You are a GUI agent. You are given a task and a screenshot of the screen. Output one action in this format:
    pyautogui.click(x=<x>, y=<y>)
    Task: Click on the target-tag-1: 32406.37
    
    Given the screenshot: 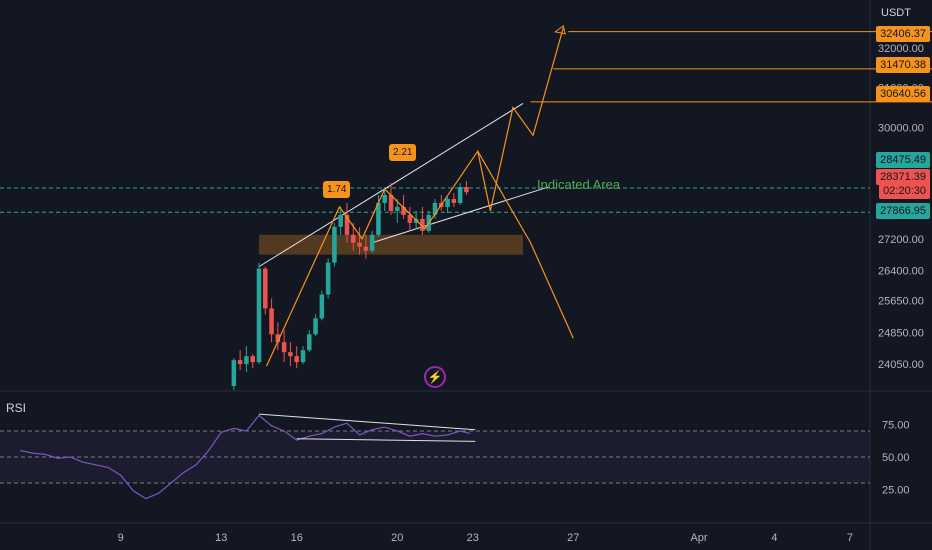 What is the action you would take?
    pyautogui.click(x=903, y=34)
    